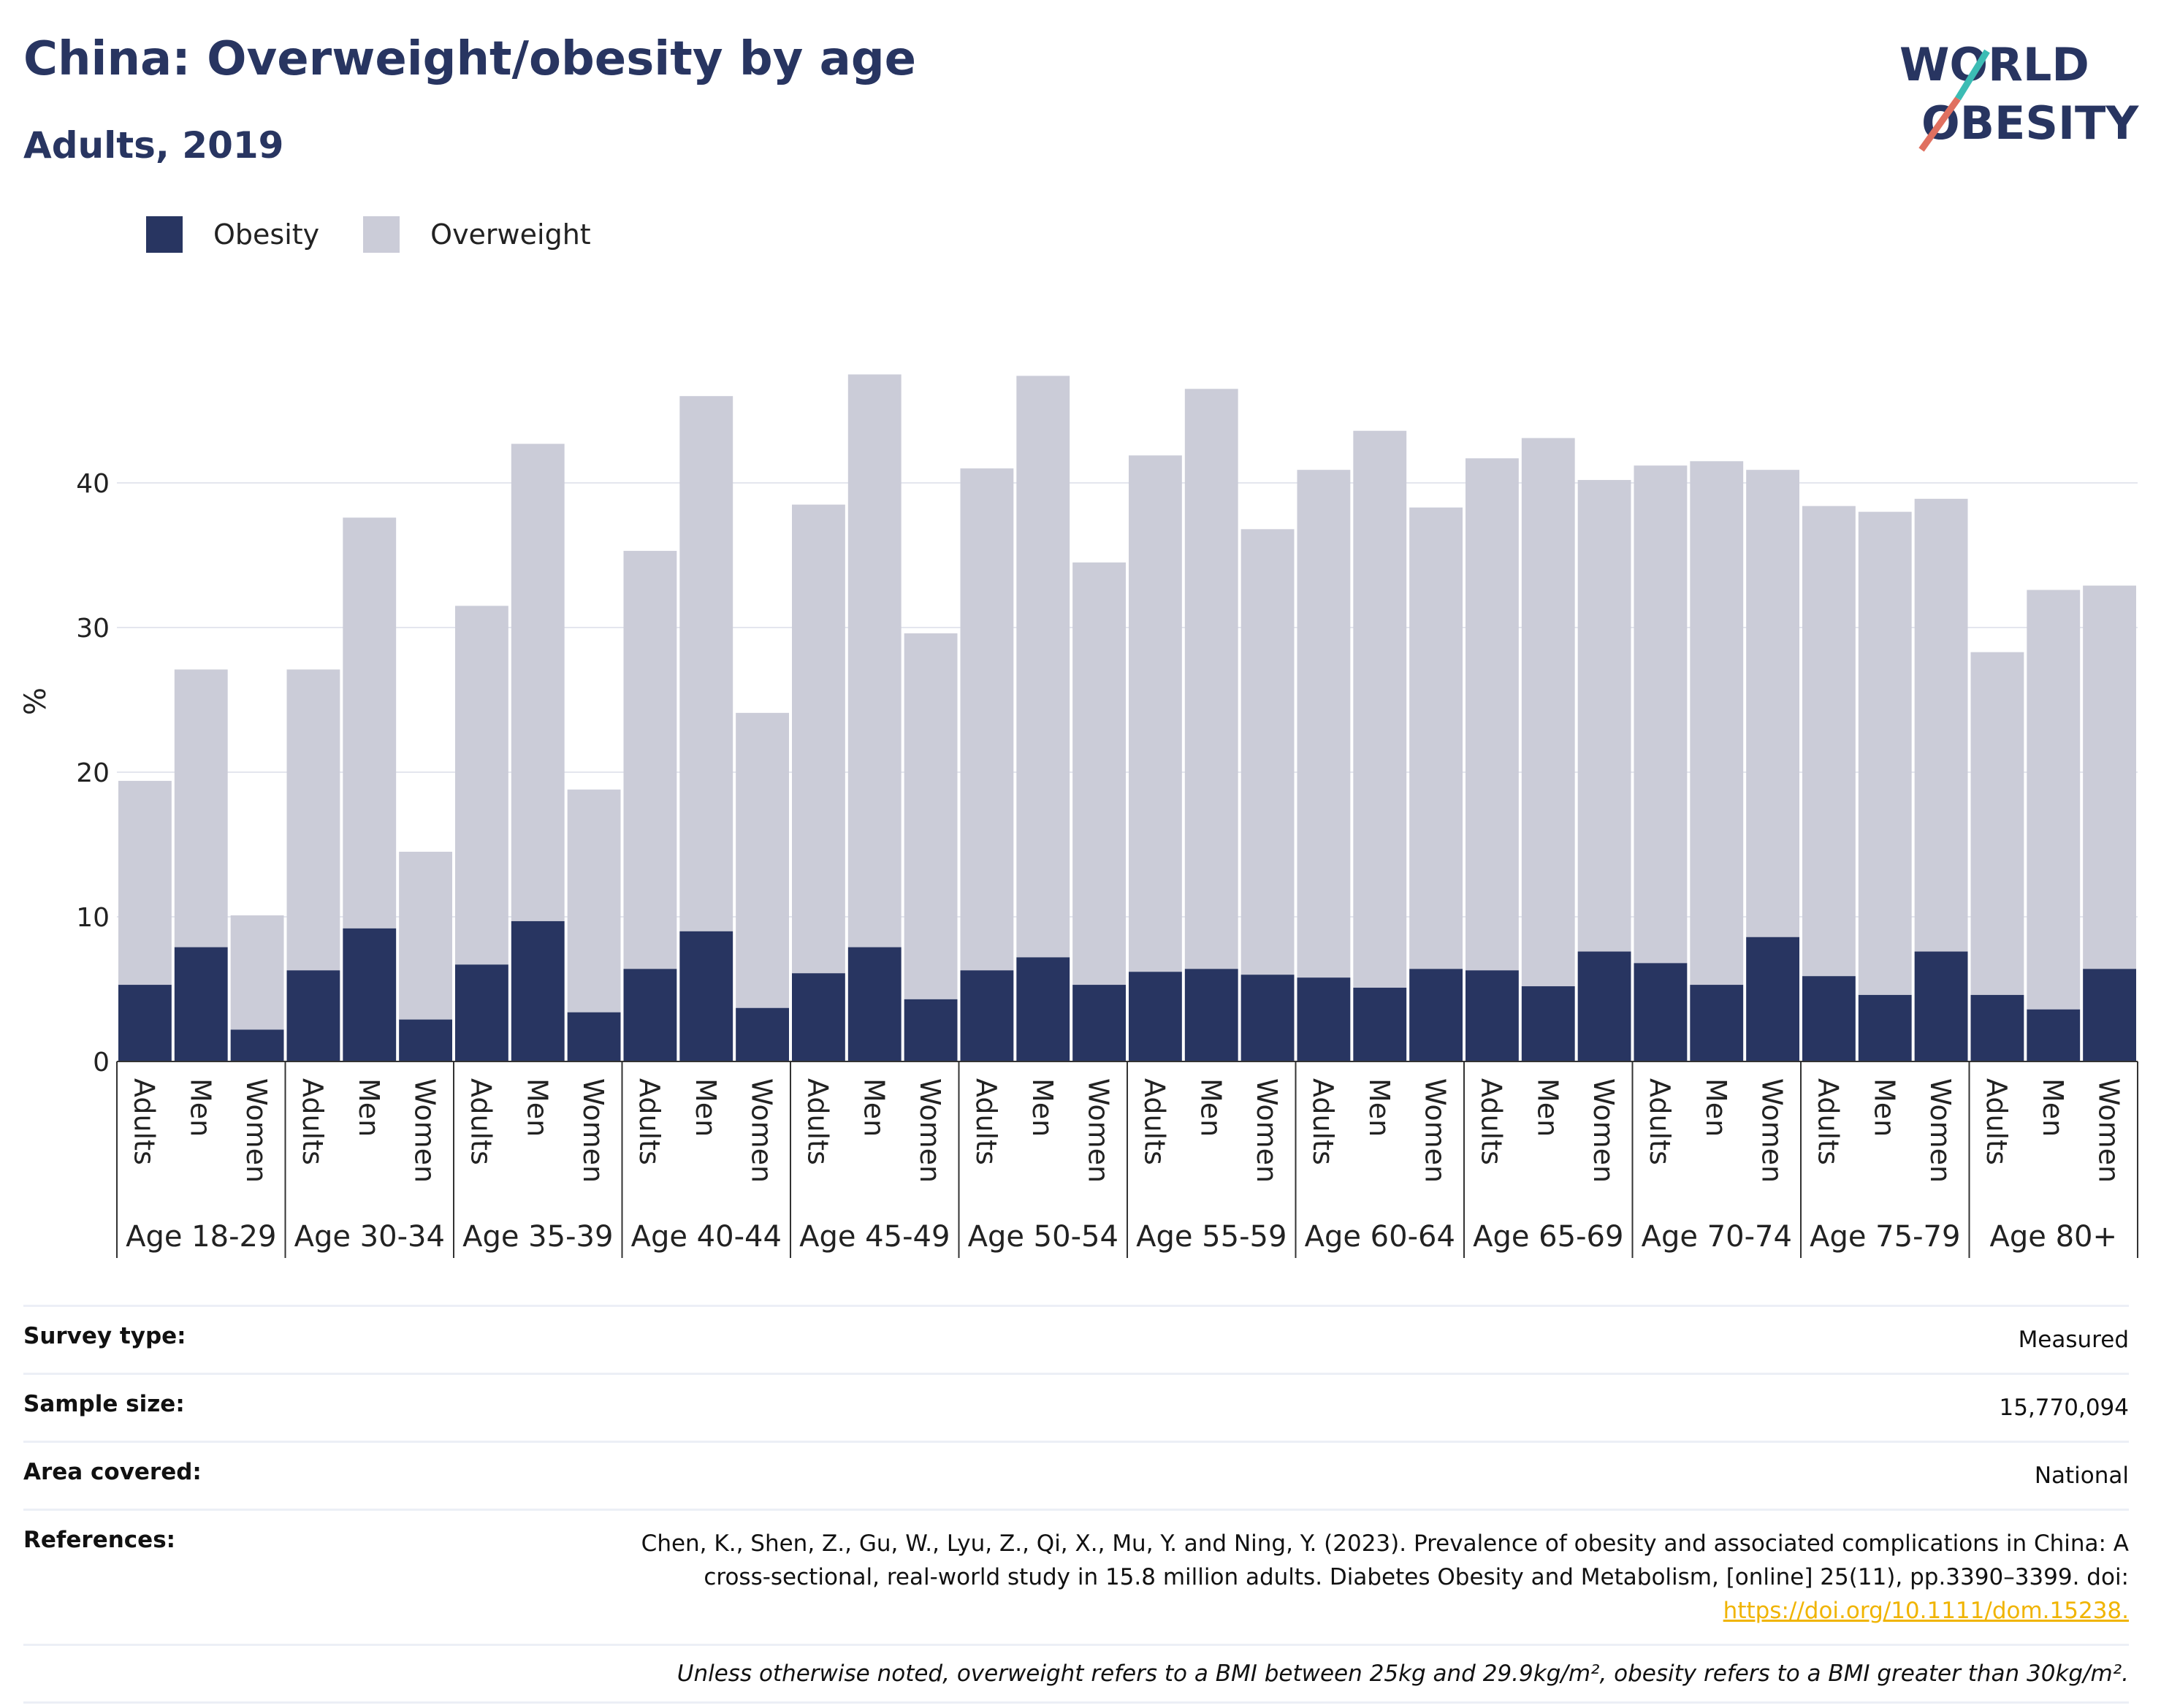 The image size is (2161, 1708). What do you see at coordinates (145, 1023) in the screenshot?
I see `bar-obesity-age-18-29-adults` at bounding box center [145, 1023].